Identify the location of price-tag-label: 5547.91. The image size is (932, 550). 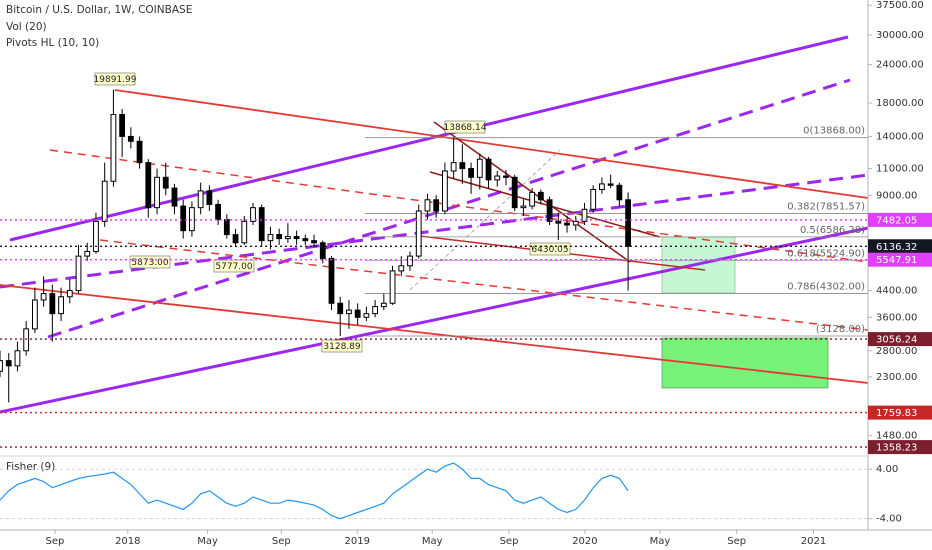
(896, 260).